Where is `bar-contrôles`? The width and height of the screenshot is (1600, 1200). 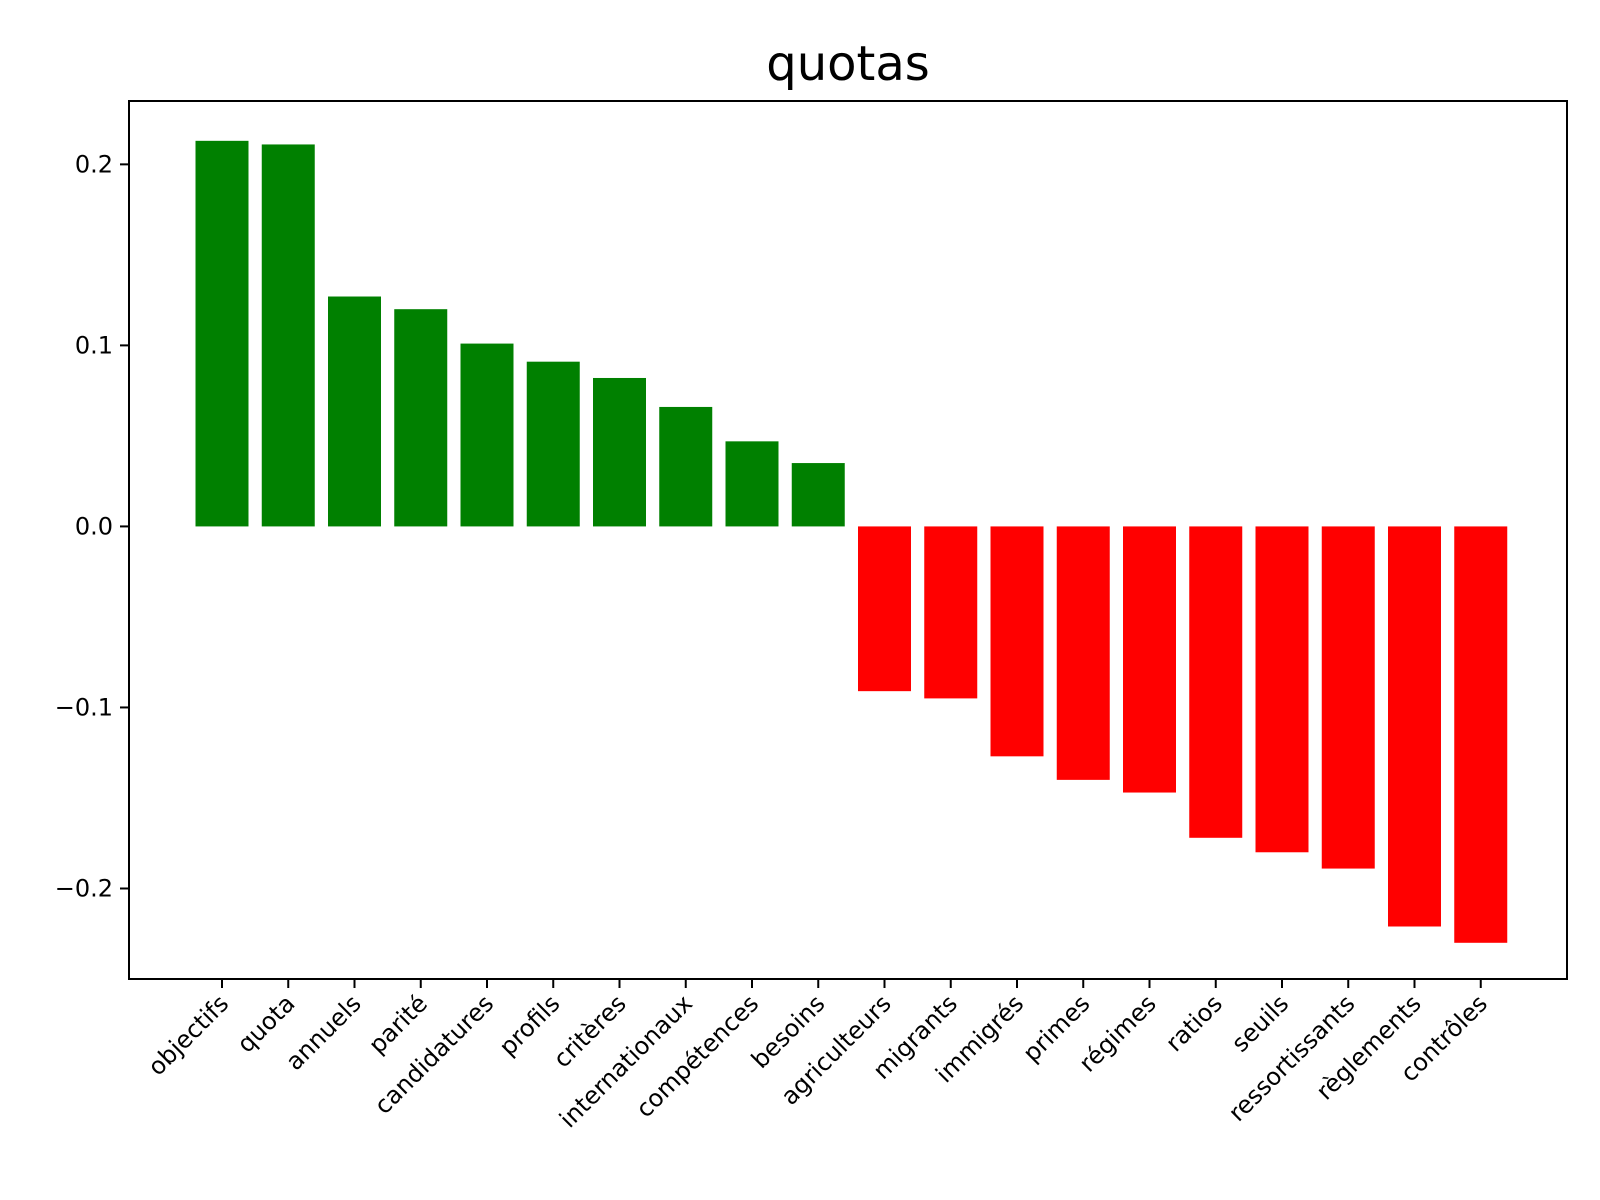
bar-contrôles is located at coordinates (1481, 734).